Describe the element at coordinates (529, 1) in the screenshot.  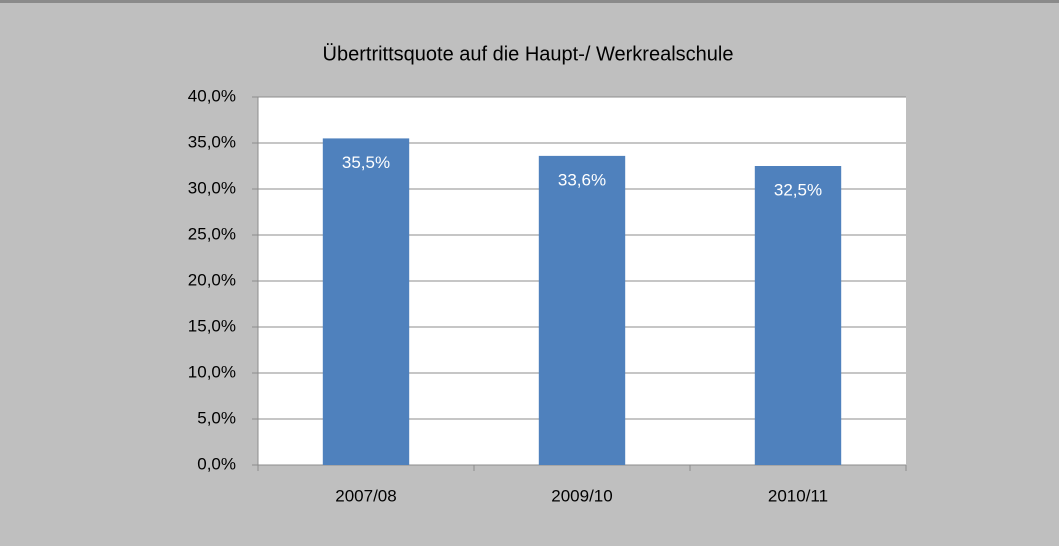
I see `top-border` at that location.